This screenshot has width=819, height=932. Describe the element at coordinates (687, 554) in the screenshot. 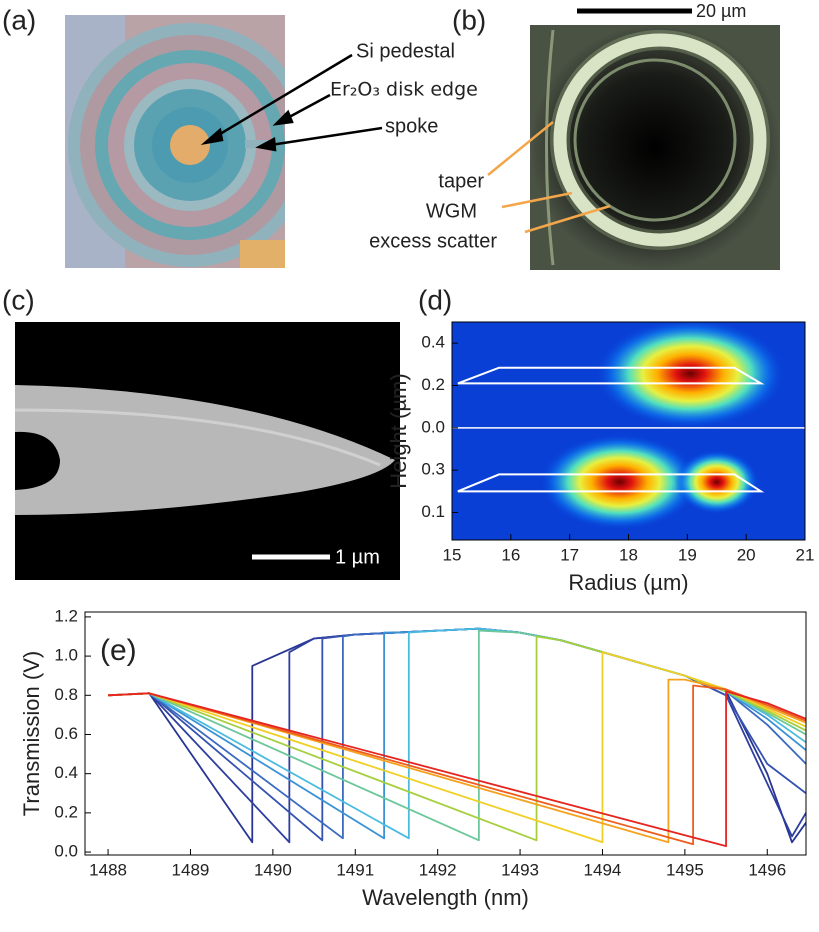

I see `x-tick-label: 19` at that location.